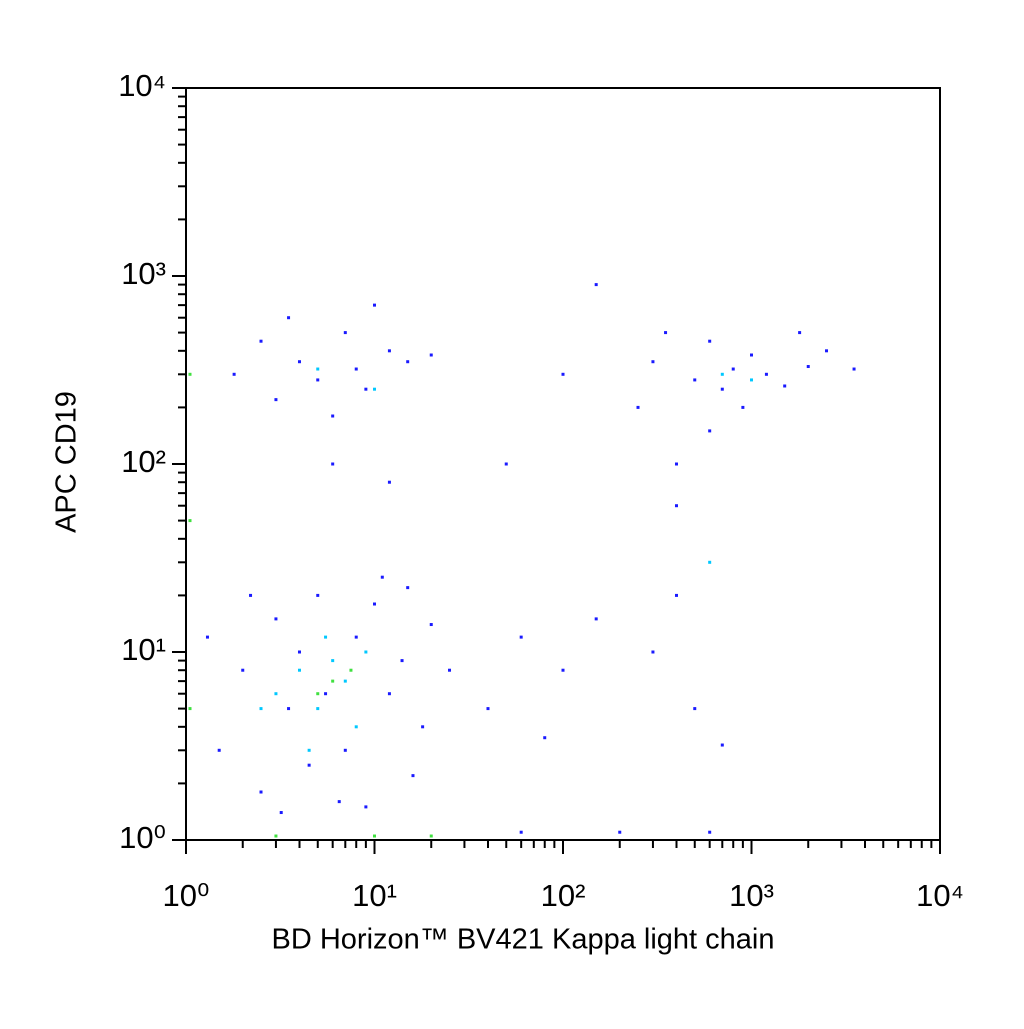 The height and width of the screenshot is (1029, 1024). I want to click on y-tick-label: 10⁴, so click(142, 85).